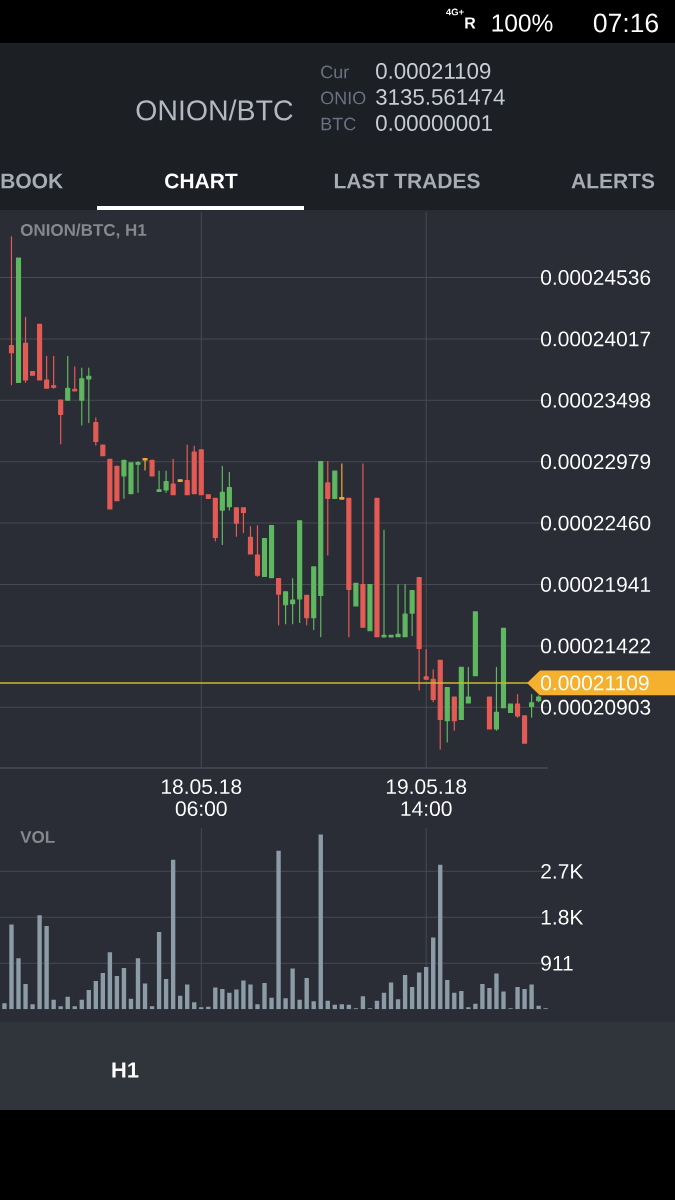 The width and height of the screenshot is (675, 1200). I want to click on y-tick-label: 0.00022460, so click(596, 523).